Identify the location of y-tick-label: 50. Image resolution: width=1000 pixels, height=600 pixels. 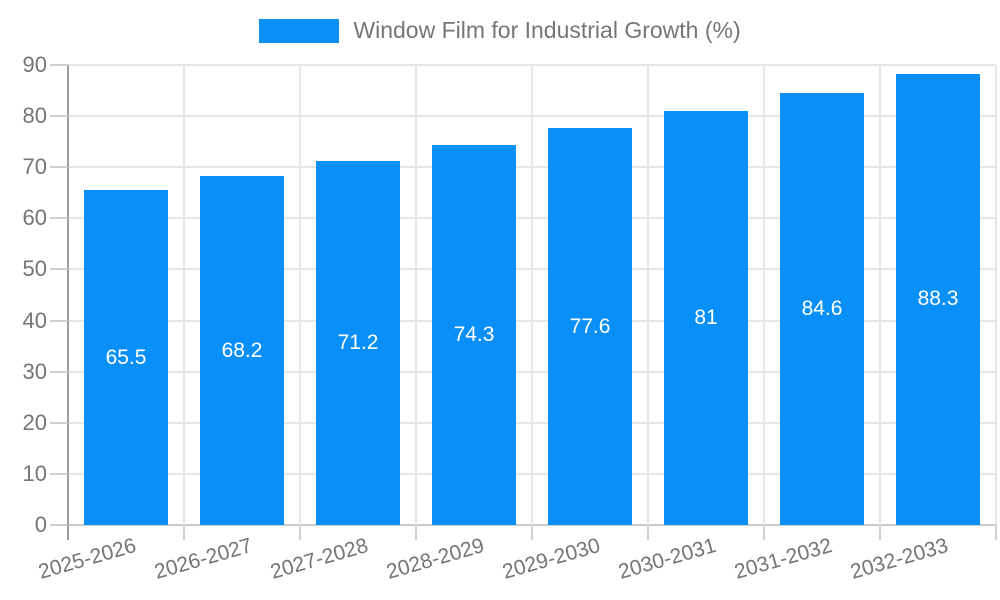
(34, 269).